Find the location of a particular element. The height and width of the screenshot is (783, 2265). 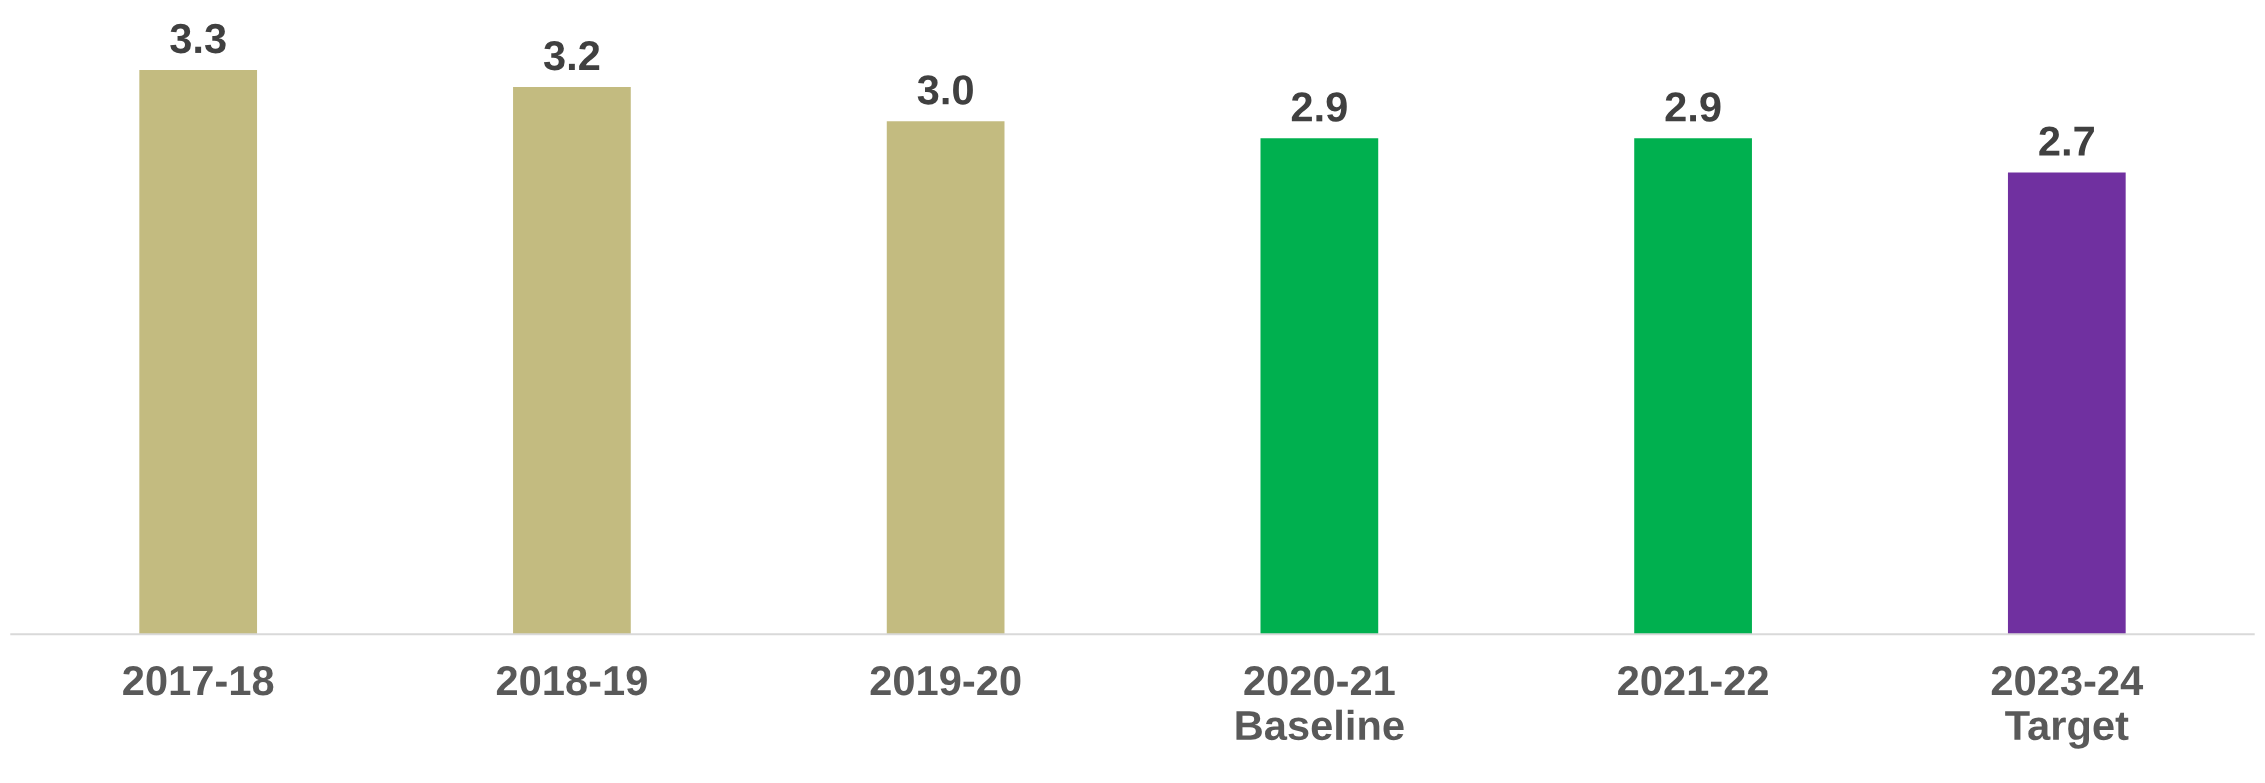

x-tick-label: 2017-18 is located at coordinates (198, 680).